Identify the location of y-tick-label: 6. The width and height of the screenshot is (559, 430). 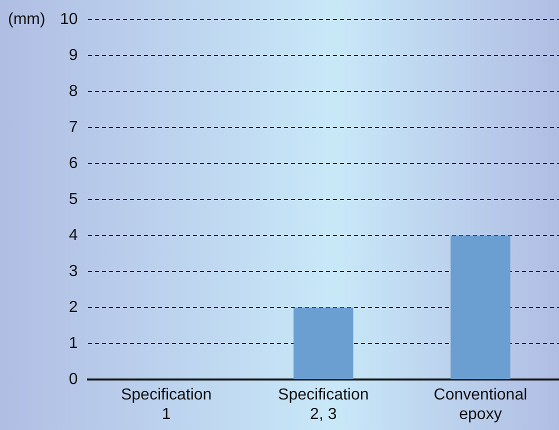
(73, 163).